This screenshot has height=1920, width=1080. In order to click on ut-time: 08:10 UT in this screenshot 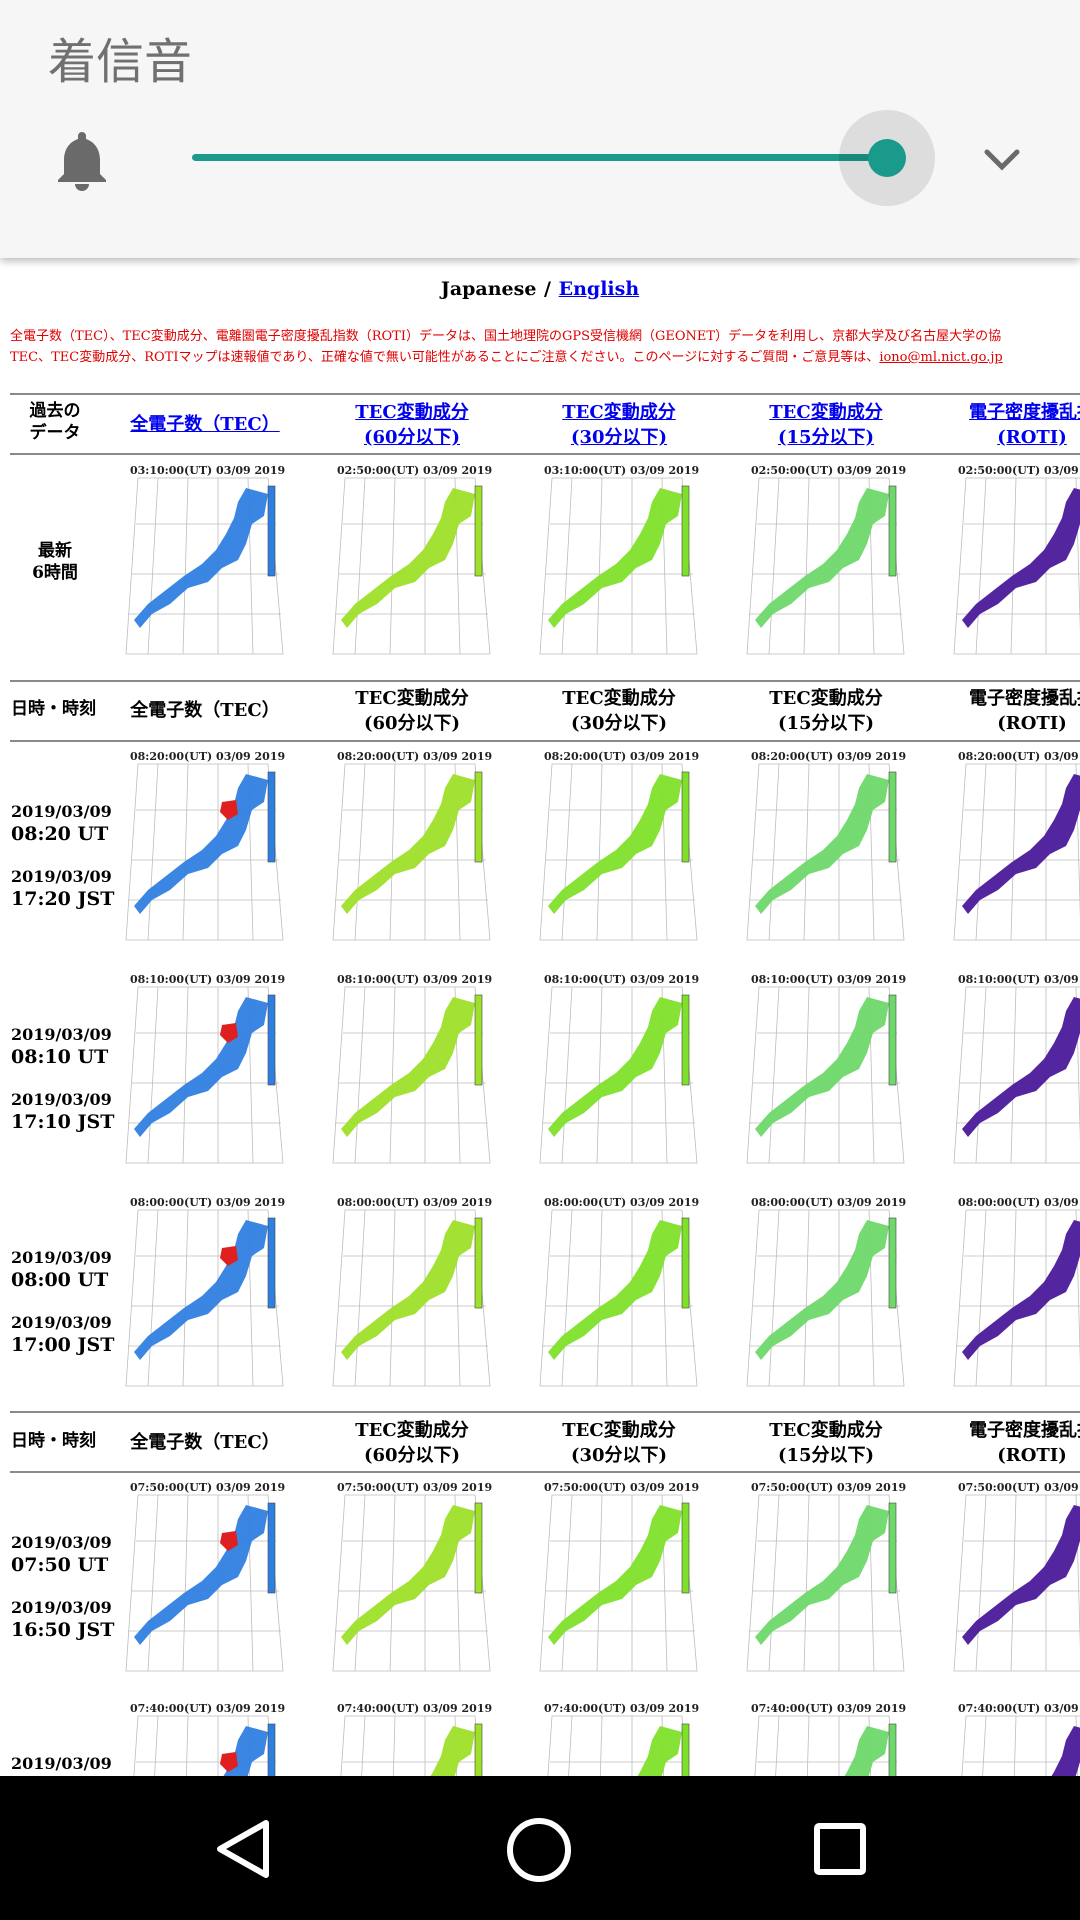, I will do `click(60, 1057)`.